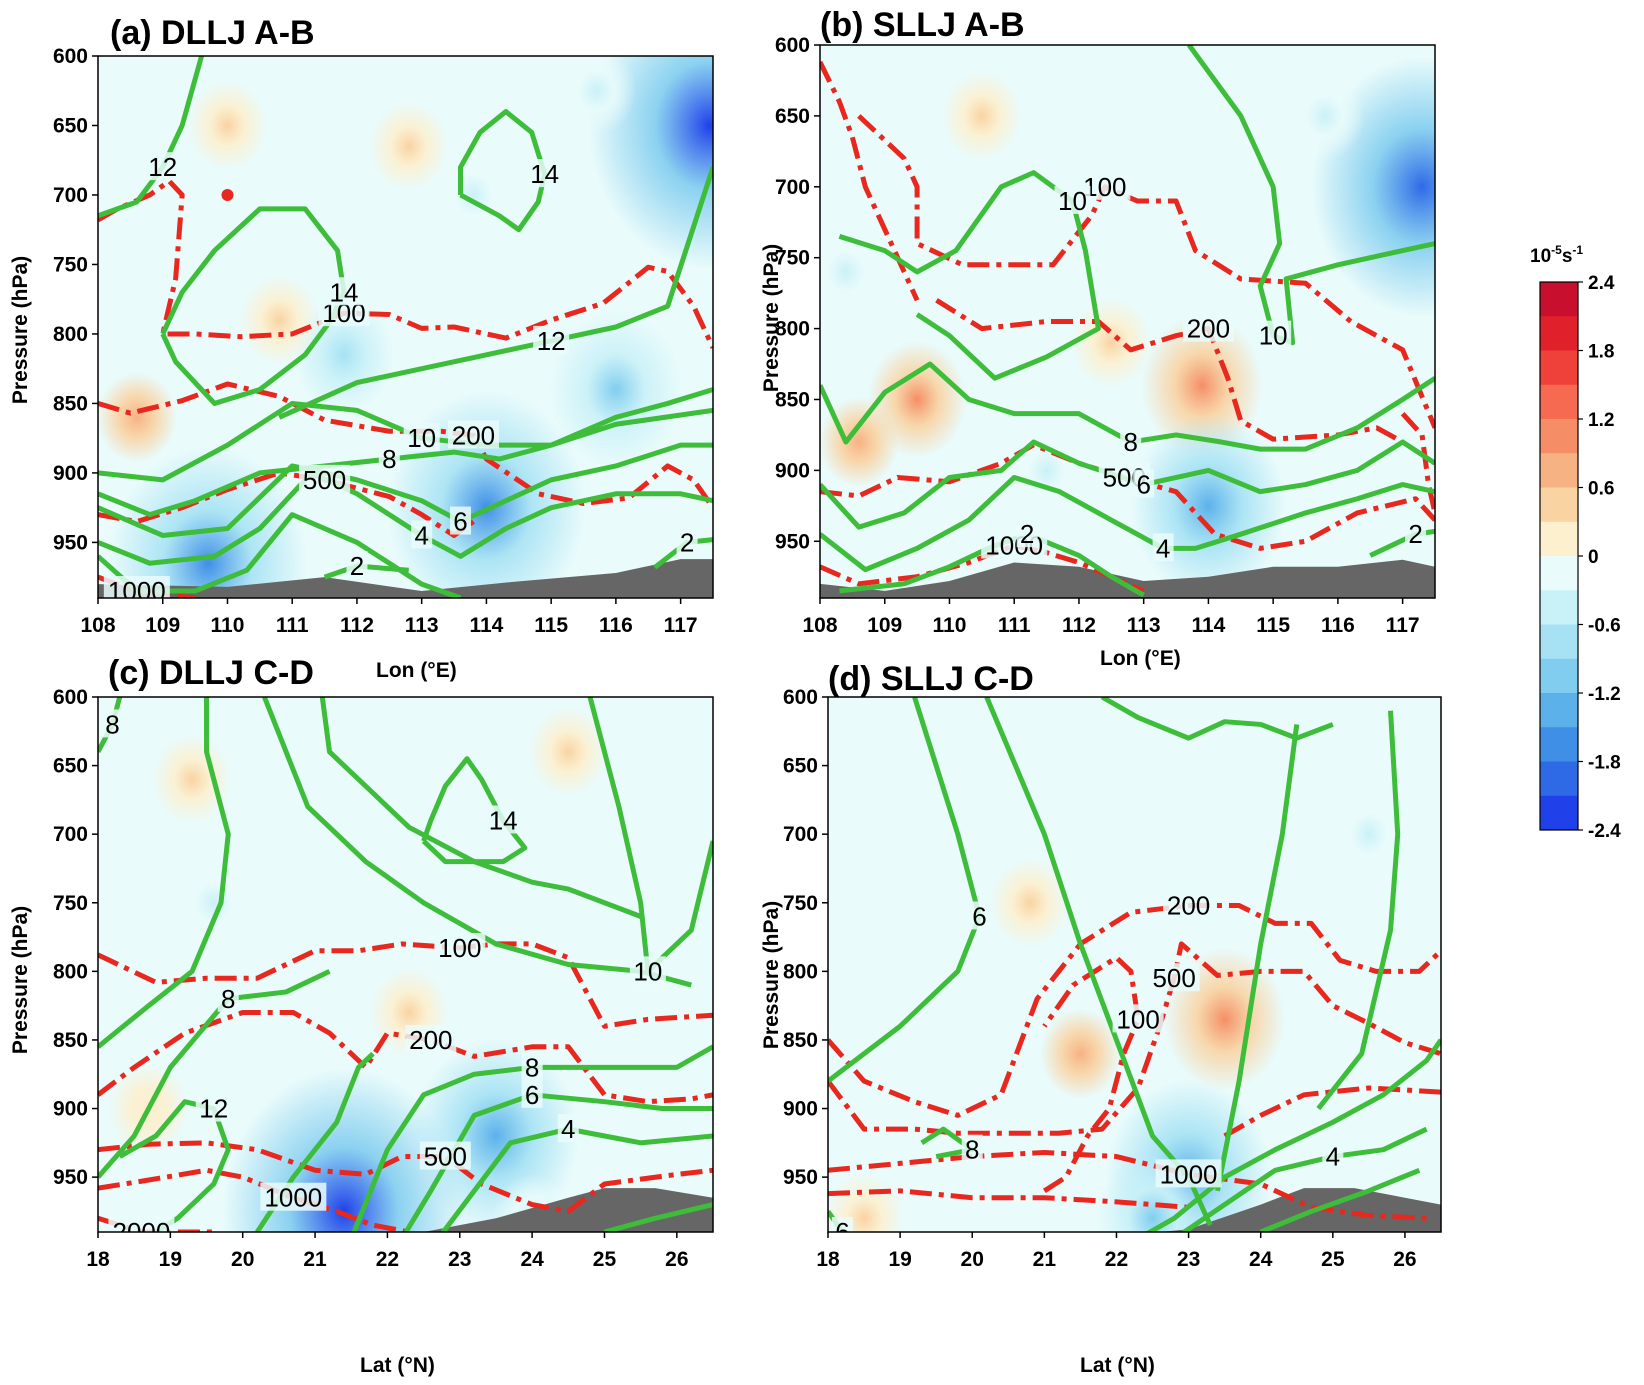  What do you see at coordinates (1134, 964) in the screenshot?
I see `plot-frame` at bounding box center [1134, 964].